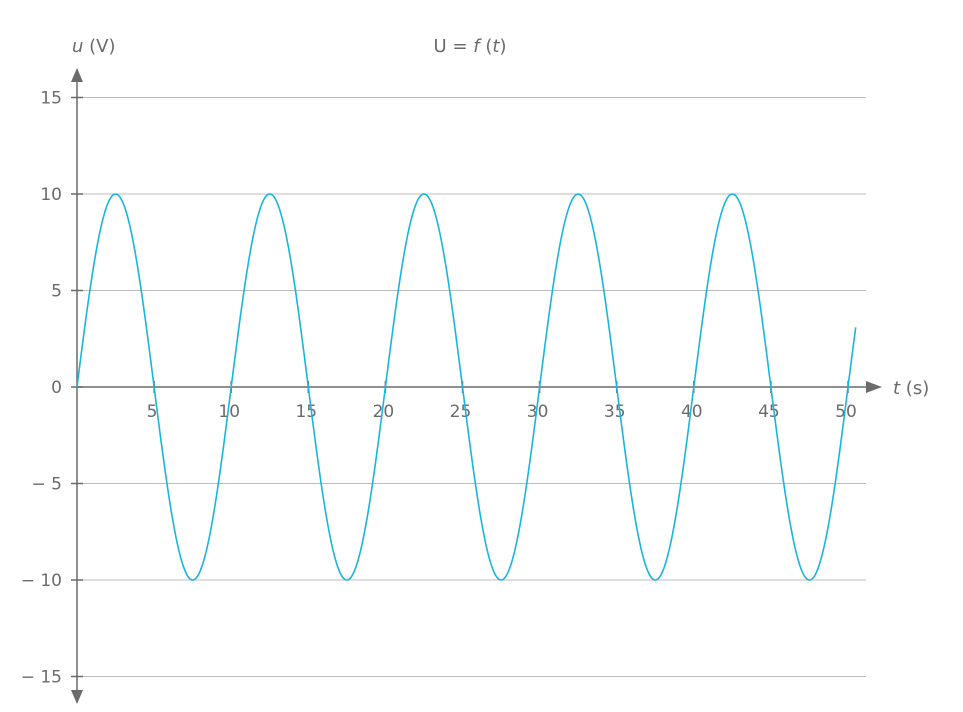  Describe the element at coordinates (769, 412) in the screenshot. I see `x-tick-label: 45` at that location.